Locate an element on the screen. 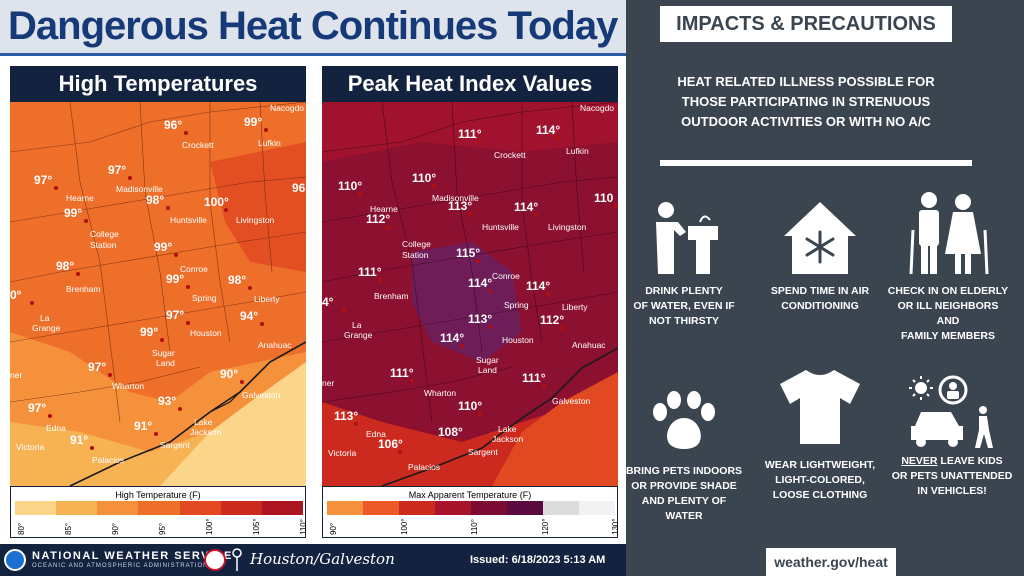  city-label: Hearne is located at coordinates (384, 209).